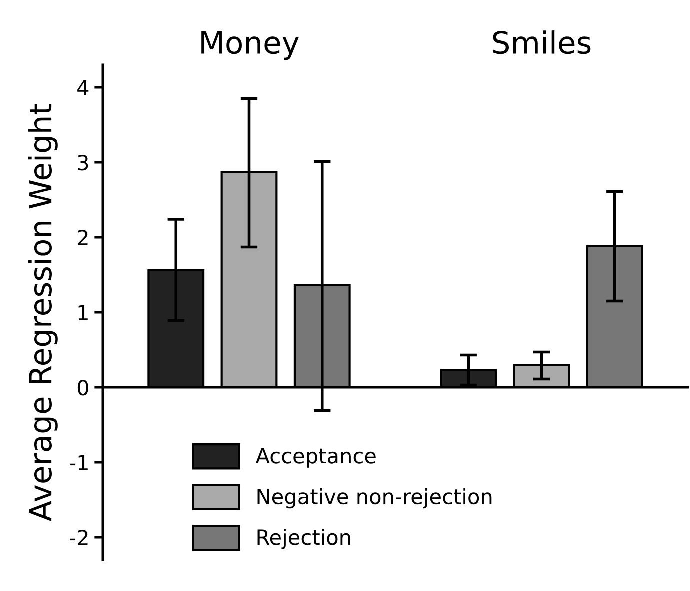 The height and width of the screenshot is (591, 690). Describe the element at coordinates (375, 498) in the screenshot. I see `legend-label: Negative non-rejection` at that location.